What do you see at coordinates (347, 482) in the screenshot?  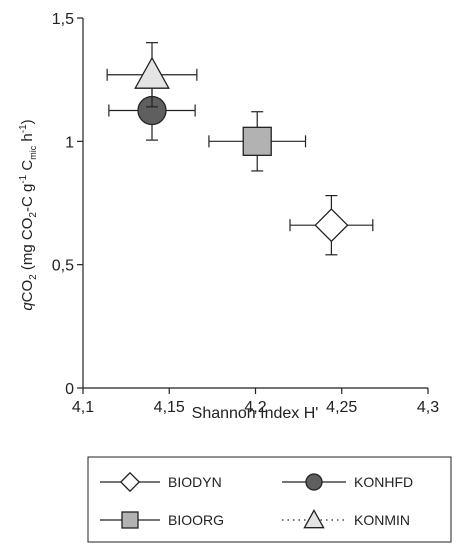 I see `legend-item-konhfd: KONHFD` at bounding box center [347, 482].